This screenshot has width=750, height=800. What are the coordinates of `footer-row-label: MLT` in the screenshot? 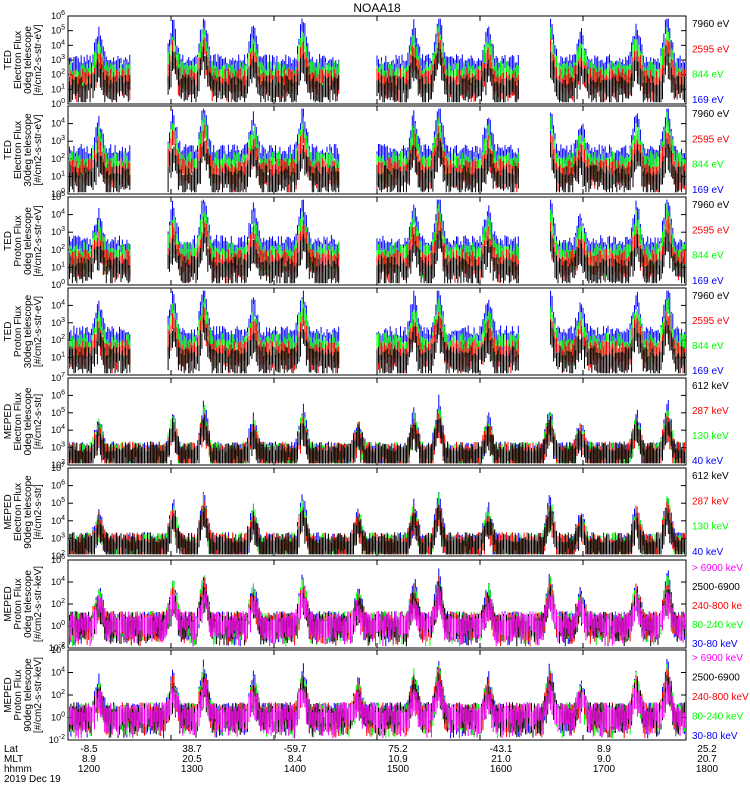 It's located at (13, 759).